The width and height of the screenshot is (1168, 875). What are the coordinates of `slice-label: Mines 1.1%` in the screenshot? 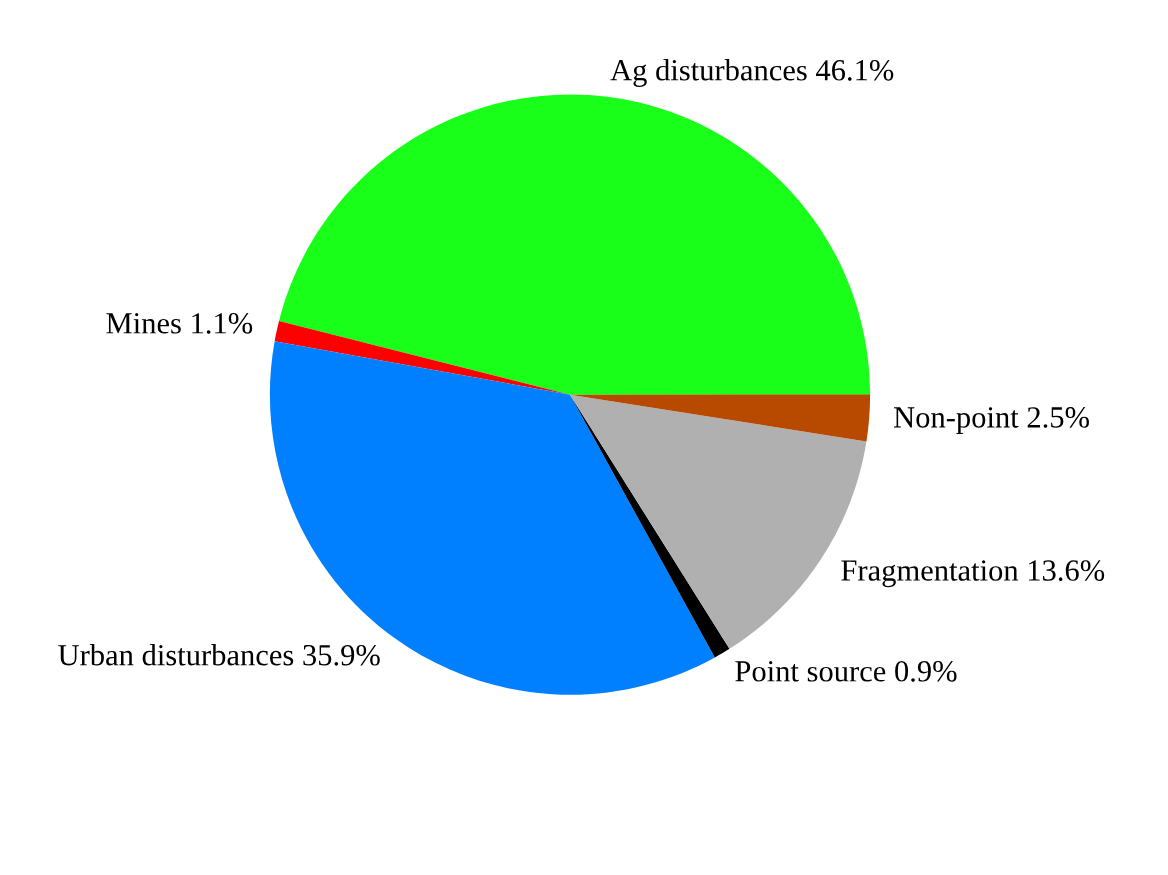 It's located at (179, 323).